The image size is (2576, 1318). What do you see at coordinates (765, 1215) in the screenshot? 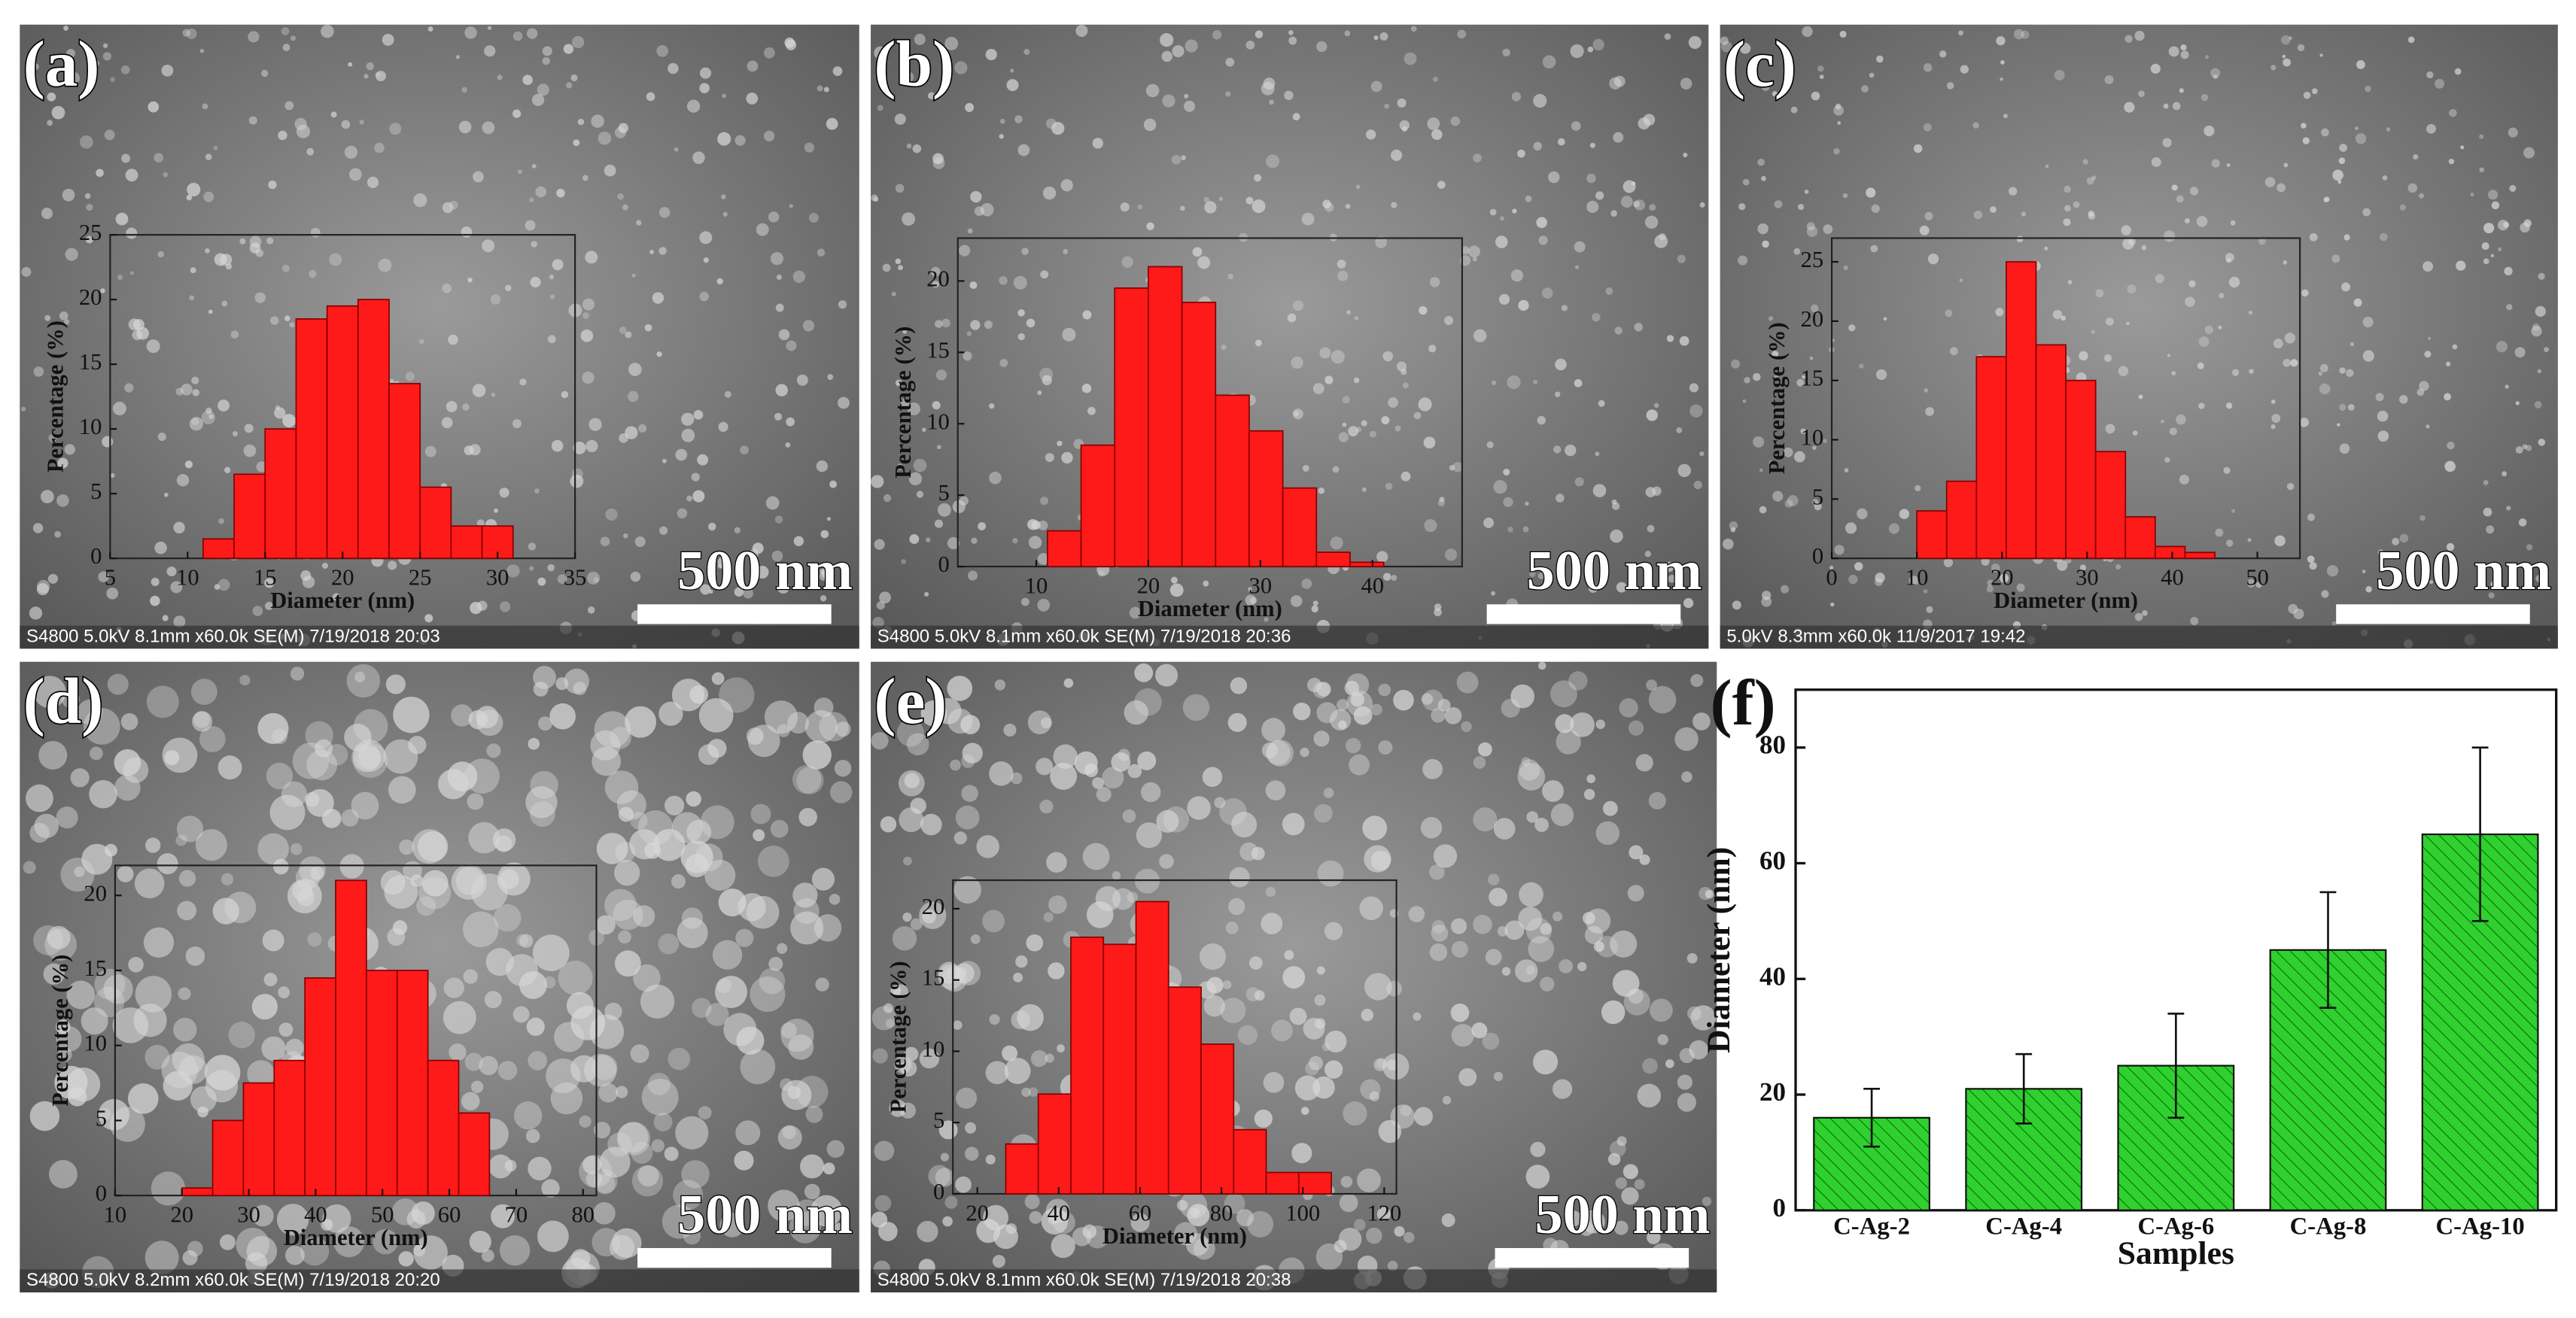
I see `scale-bar-label: 500 nm` at bounding box center [765, 1215].